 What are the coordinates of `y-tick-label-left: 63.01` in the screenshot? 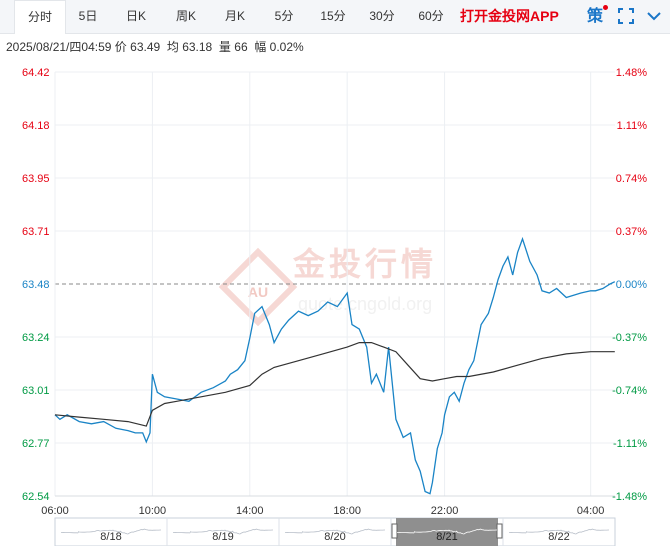 It's located at (36, 391).